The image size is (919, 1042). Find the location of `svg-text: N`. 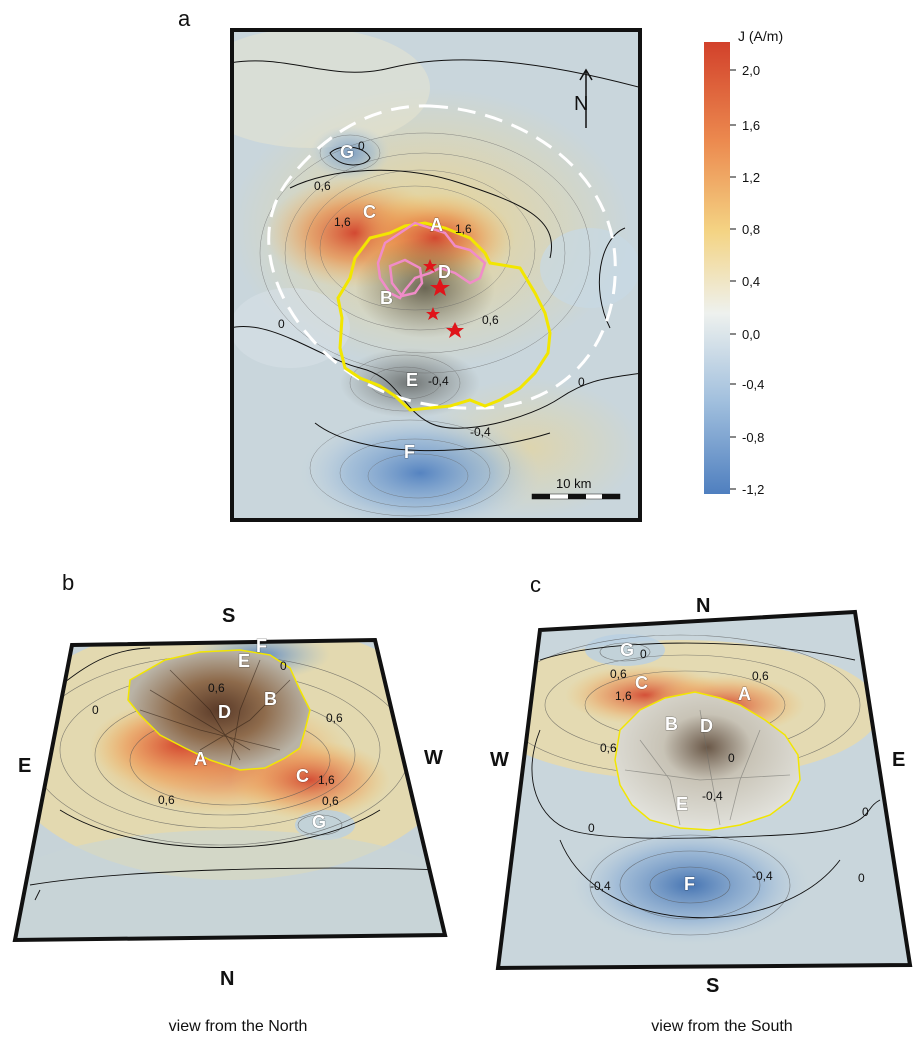

svg-text: N is located at coordinates (581, 104).